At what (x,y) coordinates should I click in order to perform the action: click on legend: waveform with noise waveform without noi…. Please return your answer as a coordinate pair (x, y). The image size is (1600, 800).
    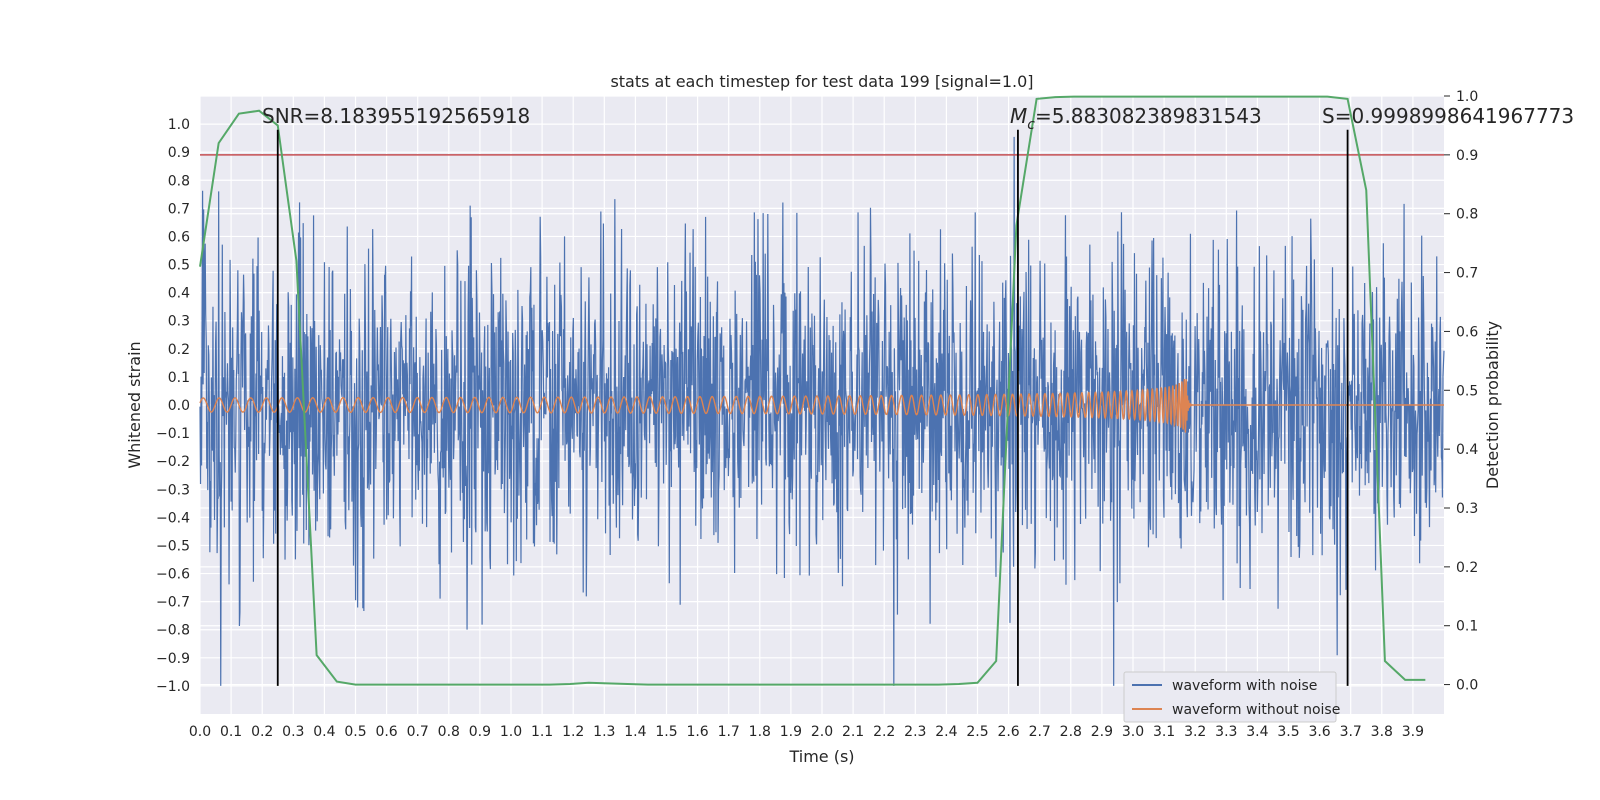
    Looking at the image, I should click on (1231, 697).